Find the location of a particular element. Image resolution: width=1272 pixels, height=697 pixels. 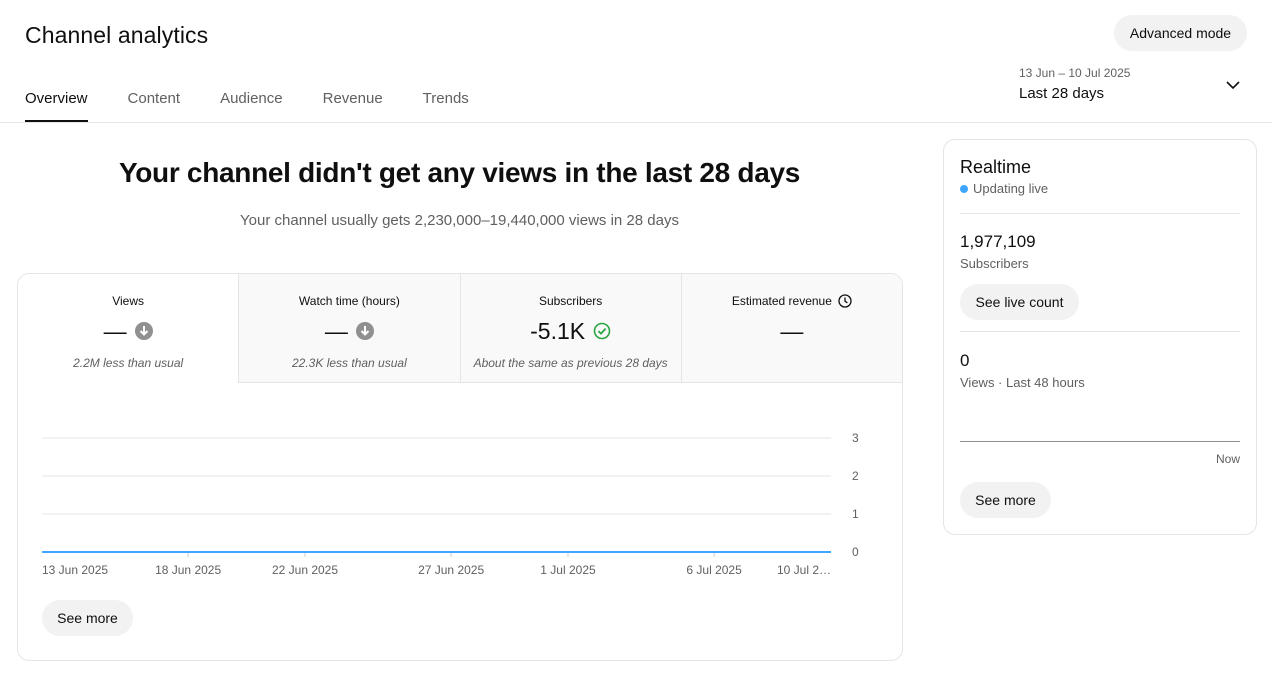

realtime-now-label: Now is located at coordinates (1227, 459).